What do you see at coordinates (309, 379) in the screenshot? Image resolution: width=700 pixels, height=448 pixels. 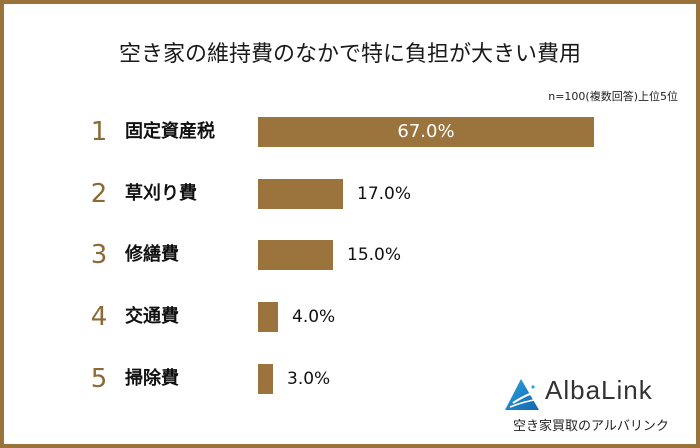 I see `value-label: 3.0%` at bounding box center [309, 379].